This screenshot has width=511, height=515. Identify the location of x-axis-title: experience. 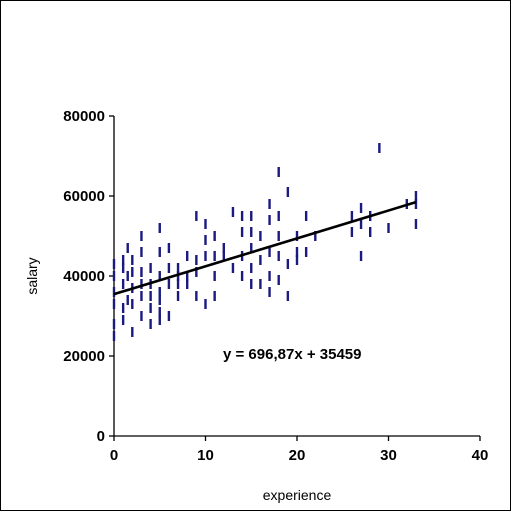
(297, 495).